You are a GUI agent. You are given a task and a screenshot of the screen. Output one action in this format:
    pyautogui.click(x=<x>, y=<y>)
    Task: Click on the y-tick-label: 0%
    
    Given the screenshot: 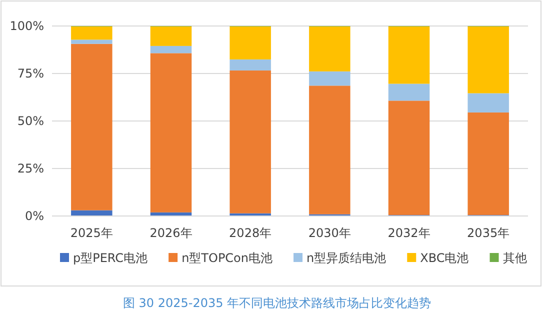 What is the action you would take?
    pyautogui.click(x=34, y=216)
    